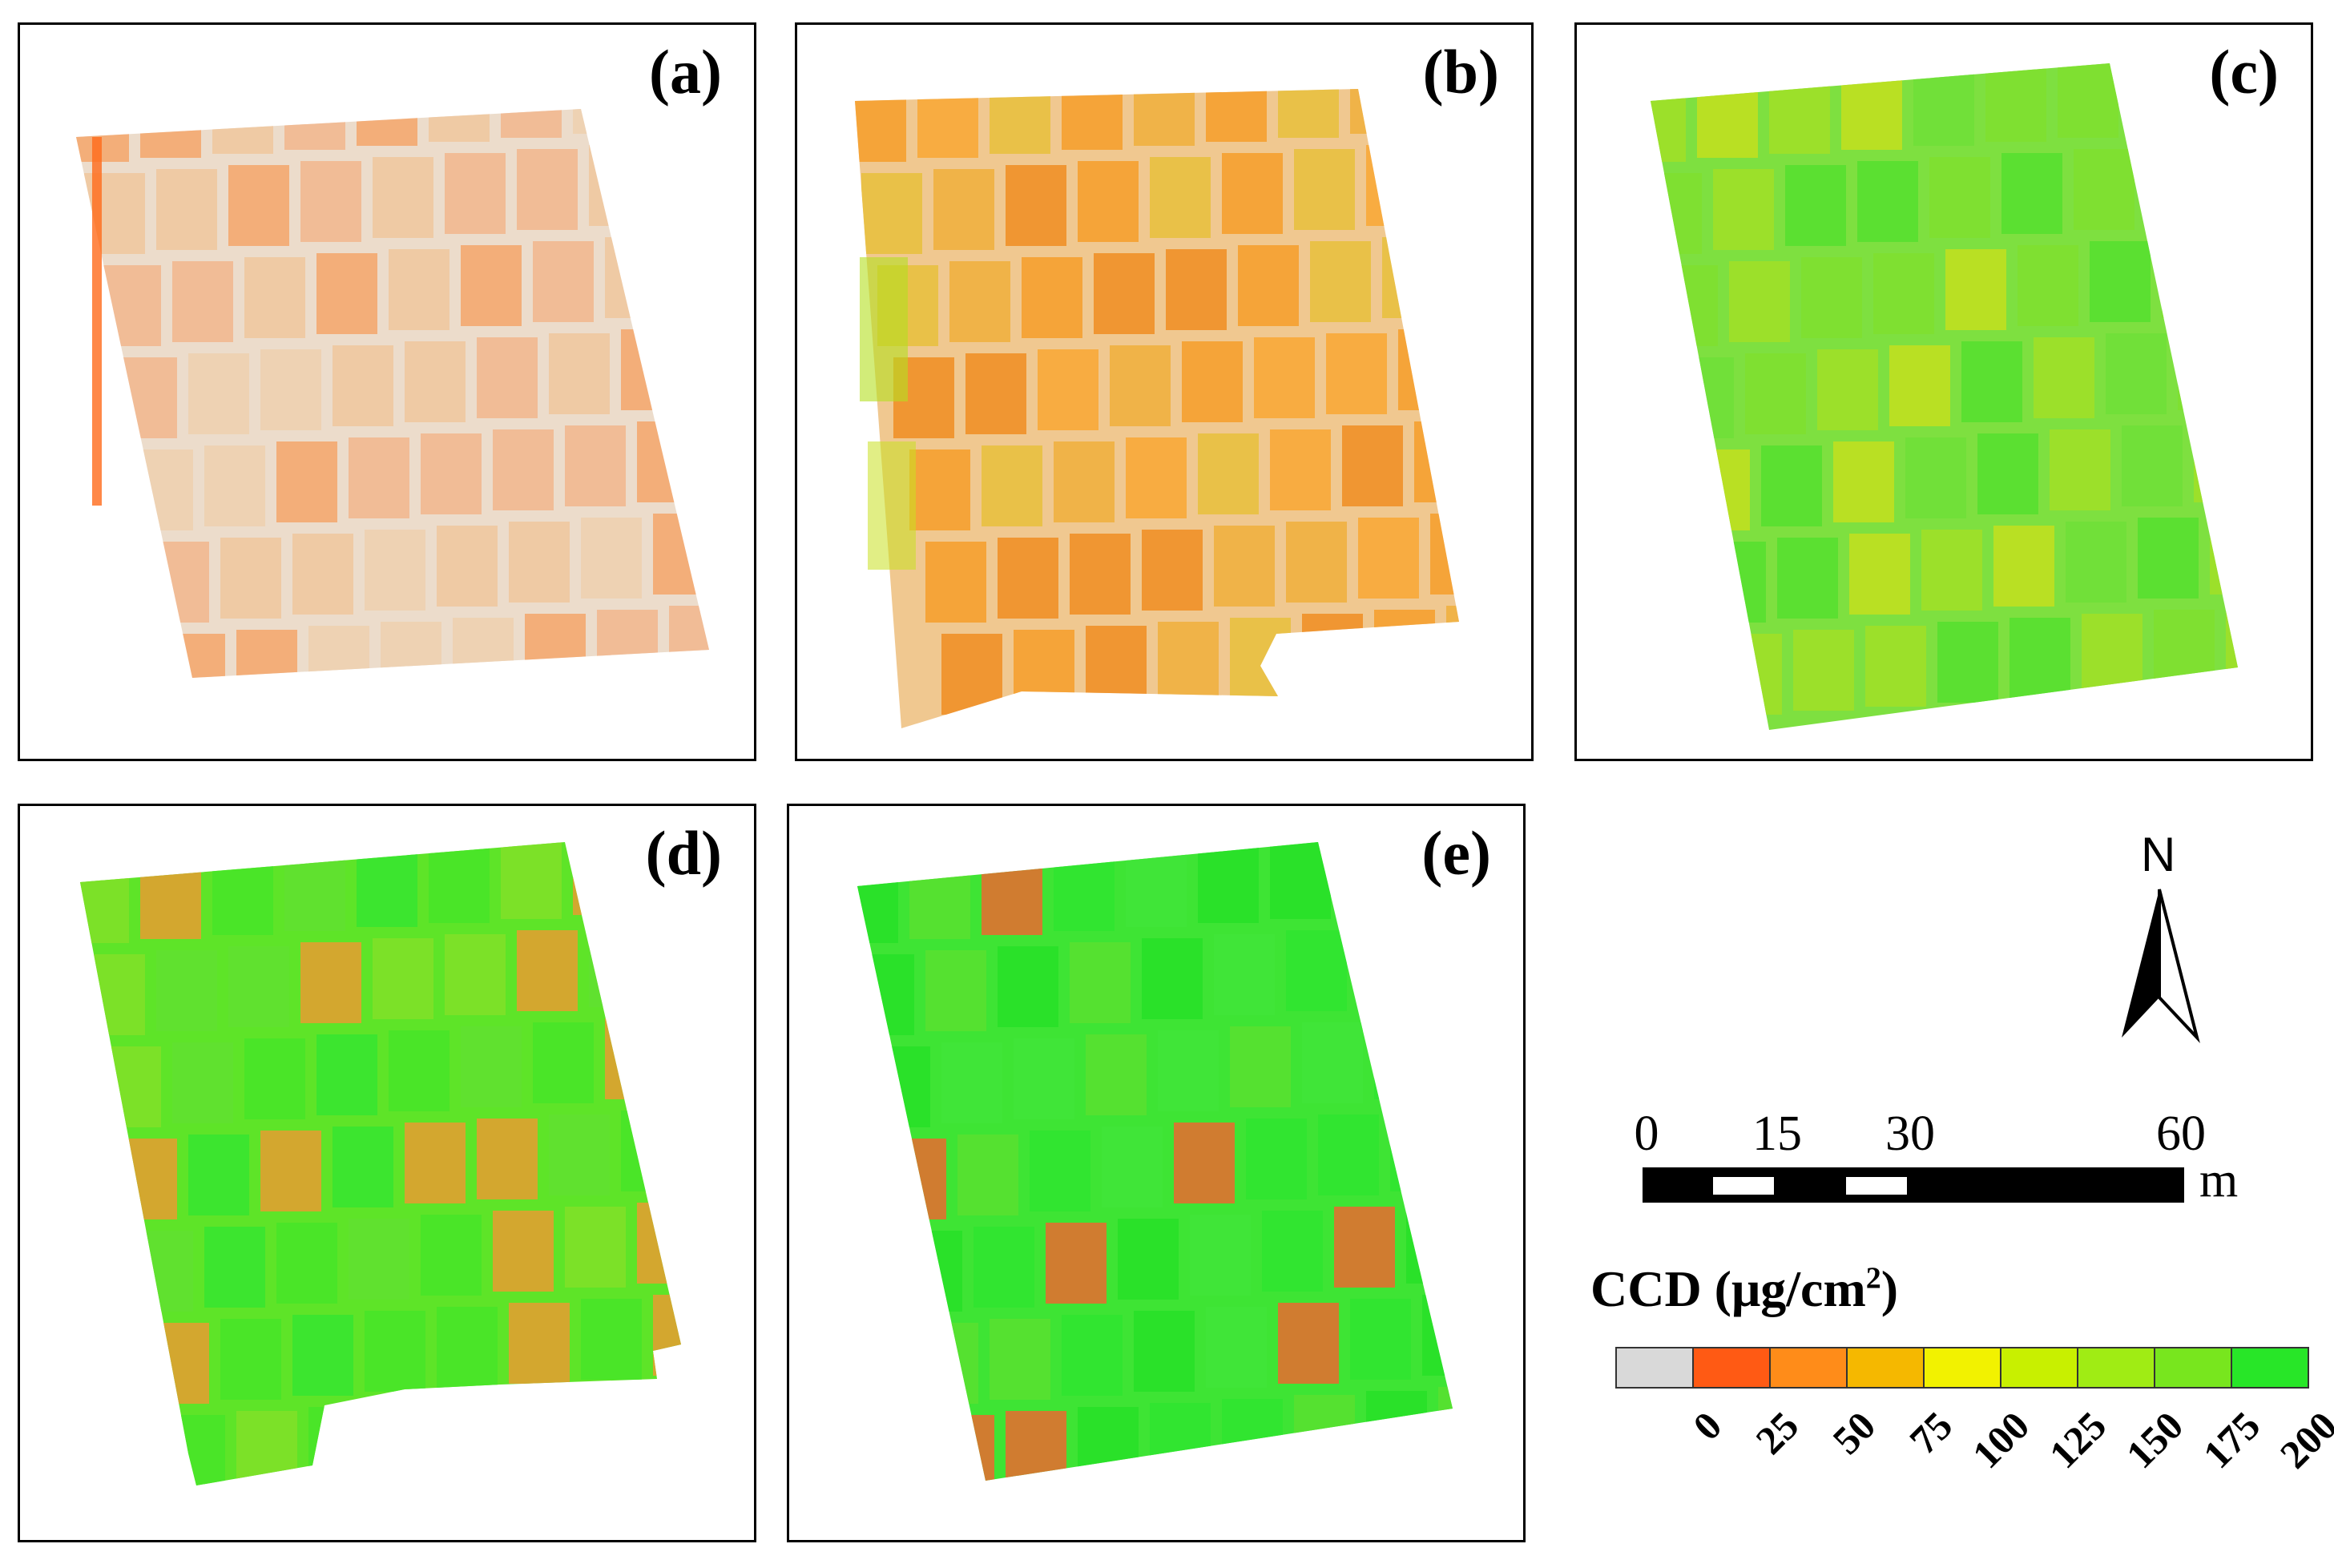  What do you see at coordinates (1777, 1133) in the screenshot?
I see `scale-tick-15: 15` at bounding box center [1777, 1133].